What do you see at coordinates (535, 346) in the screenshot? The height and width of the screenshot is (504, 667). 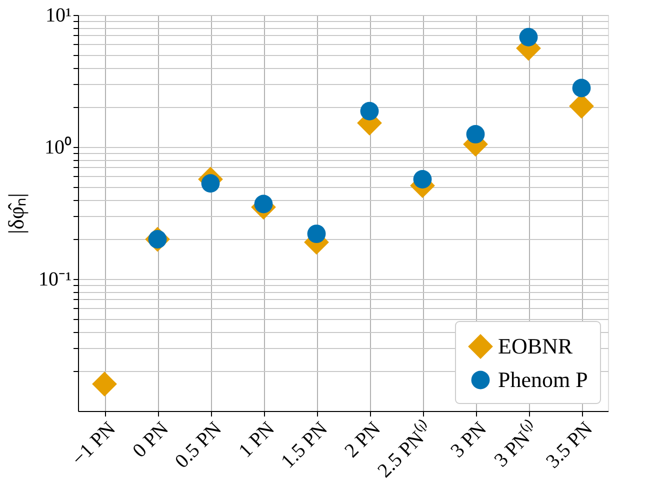 I see `legend-label: EOBNR` at bounding box center [535, 346].